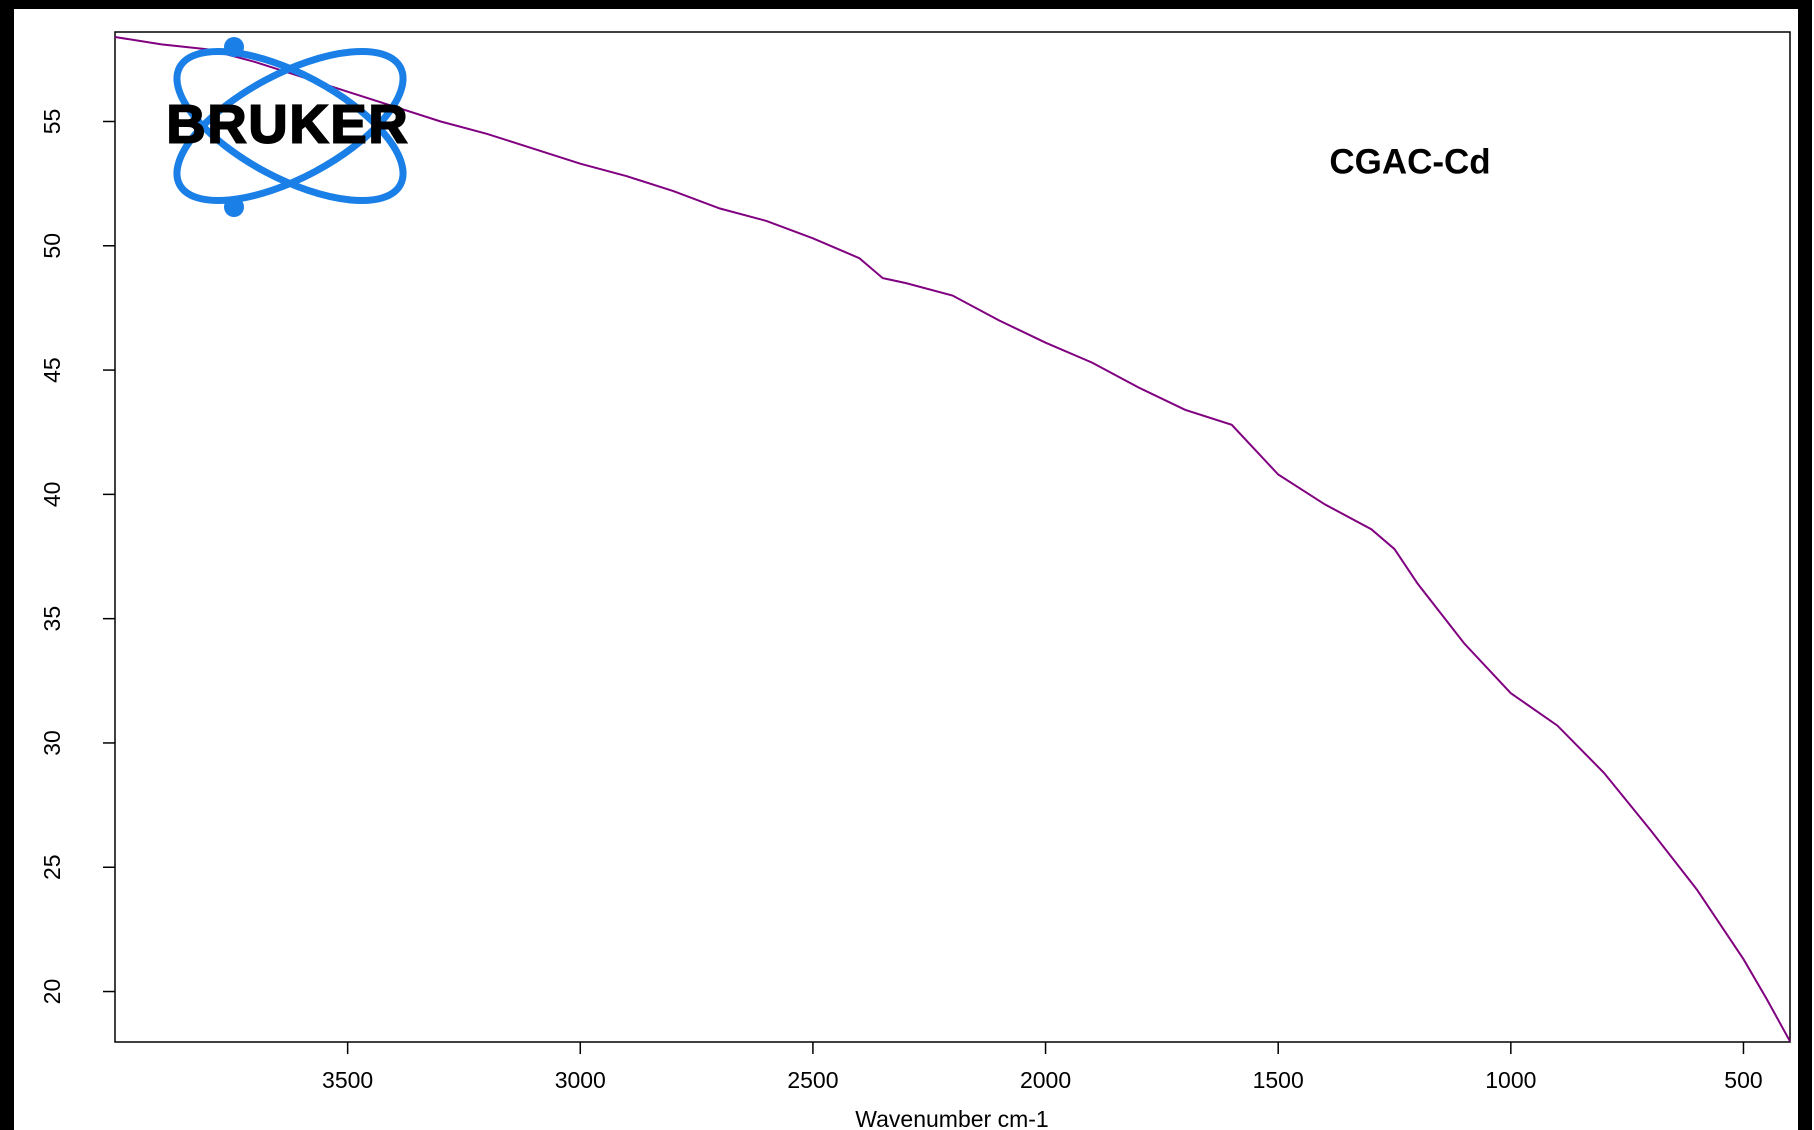 The height and width of the screenshot is (1130, 1814). Describe the element at coordinates (347, 1080) in the screenshot. I see `x-tick-label: 3500` at that location.